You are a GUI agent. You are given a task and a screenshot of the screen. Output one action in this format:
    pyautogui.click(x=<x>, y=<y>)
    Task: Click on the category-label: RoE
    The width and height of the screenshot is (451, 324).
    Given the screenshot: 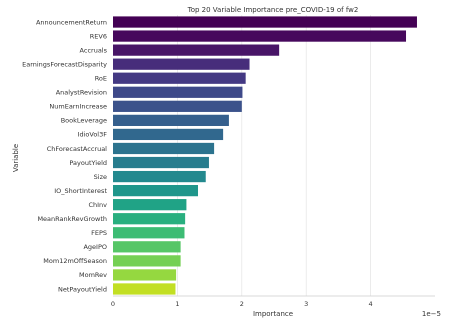 What is the action you would take?
    pyautogui.click(x=101, y=79)
    